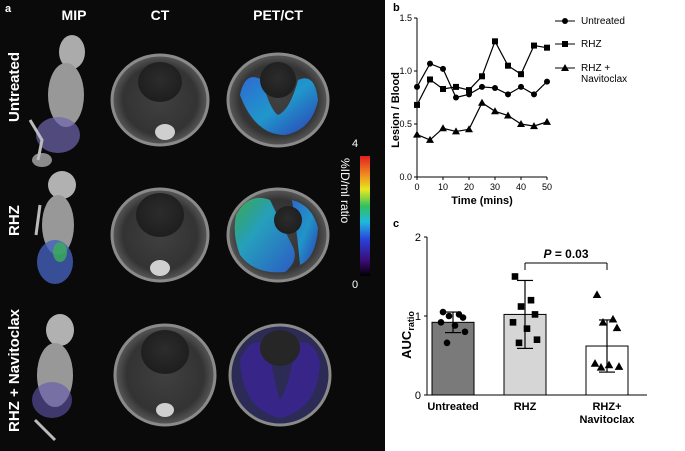 The width and height of the screenshot is (685, 451). I want to click on ct-slice-rhz, so click(160, 235).